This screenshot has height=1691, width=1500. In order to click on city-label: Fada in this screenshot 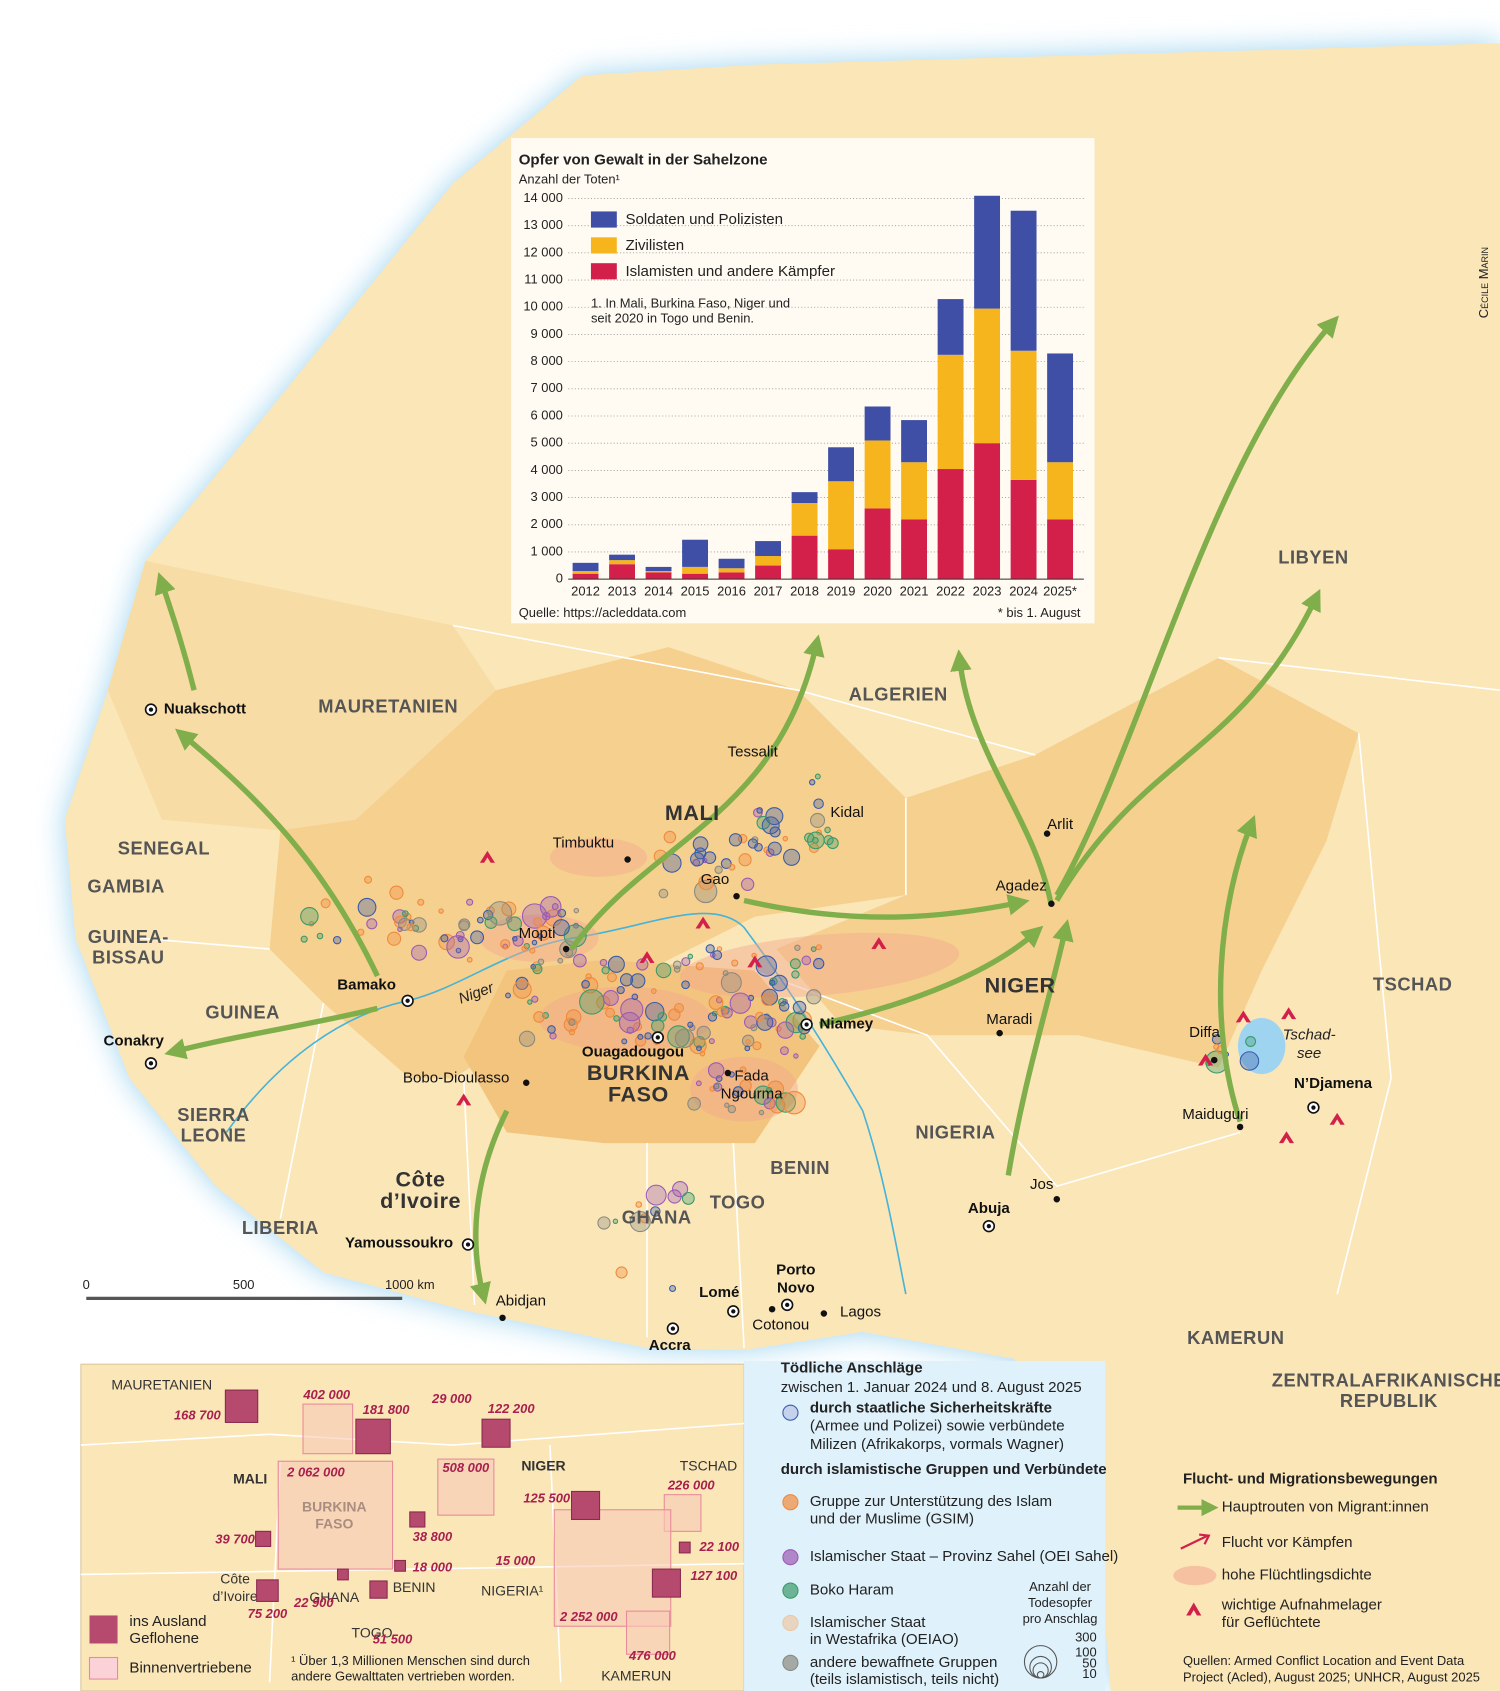, I will do `click(751, 1075)`.